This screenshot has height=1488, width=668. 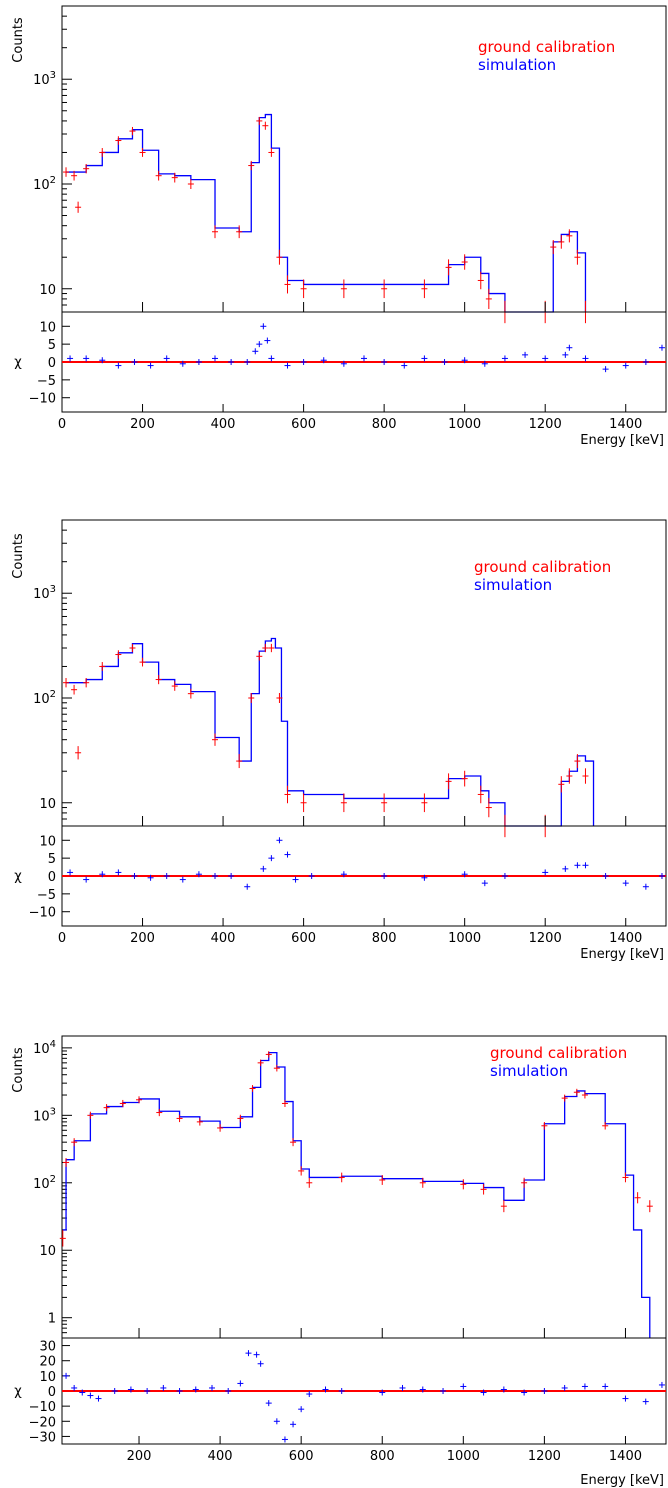 I want to click on residual-tick-label: 30, so click(x=47, y=1347).